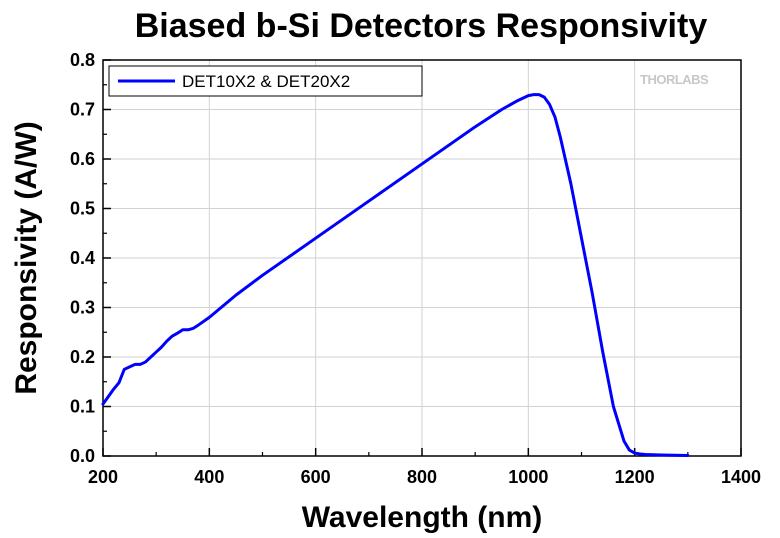  What do you see at coordinates (422, 517) in the screenshot?
I see `x-axis-title: Wavelength (nm)` at bounding box center [422, 517].